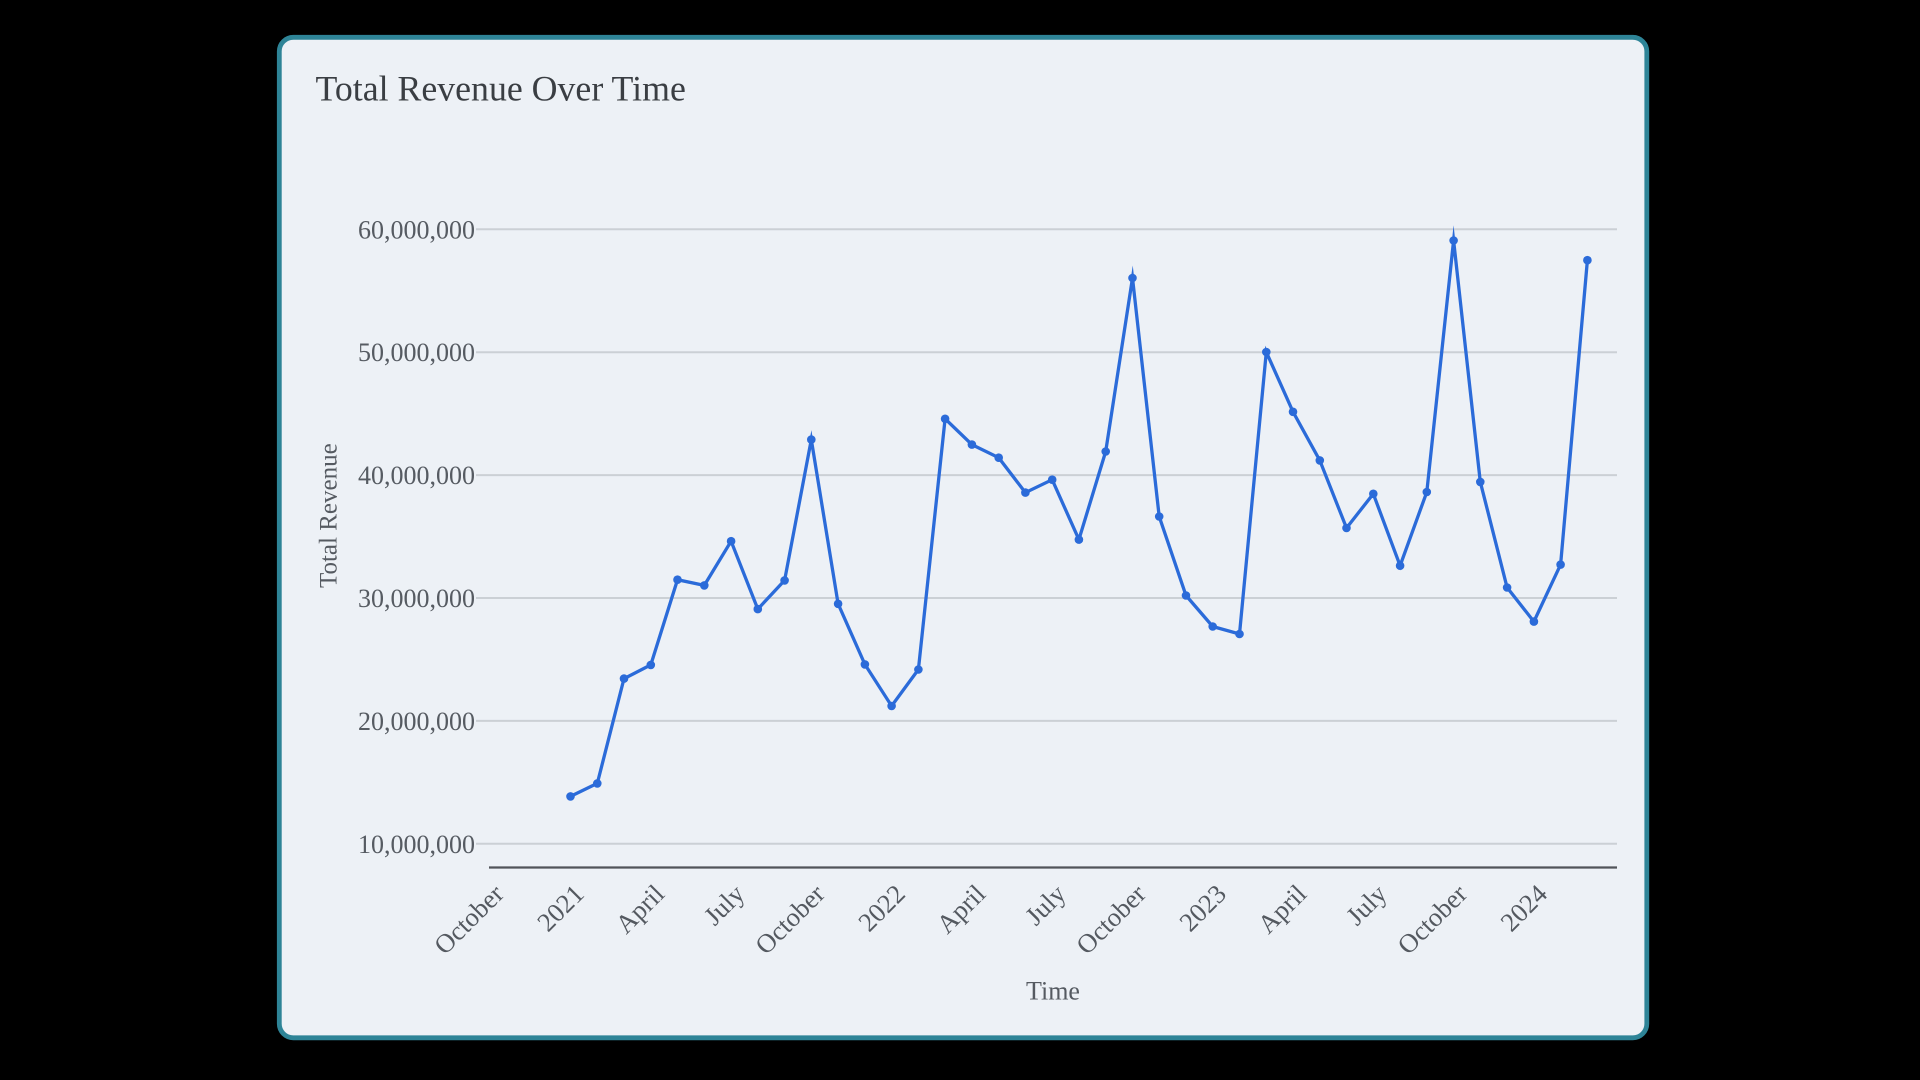 The height and width of the screenshot is (1080, 1920). Describe the element at coordinates (416, 721) in the screenshot. I see `svg-text: 20,000,000` at that location.